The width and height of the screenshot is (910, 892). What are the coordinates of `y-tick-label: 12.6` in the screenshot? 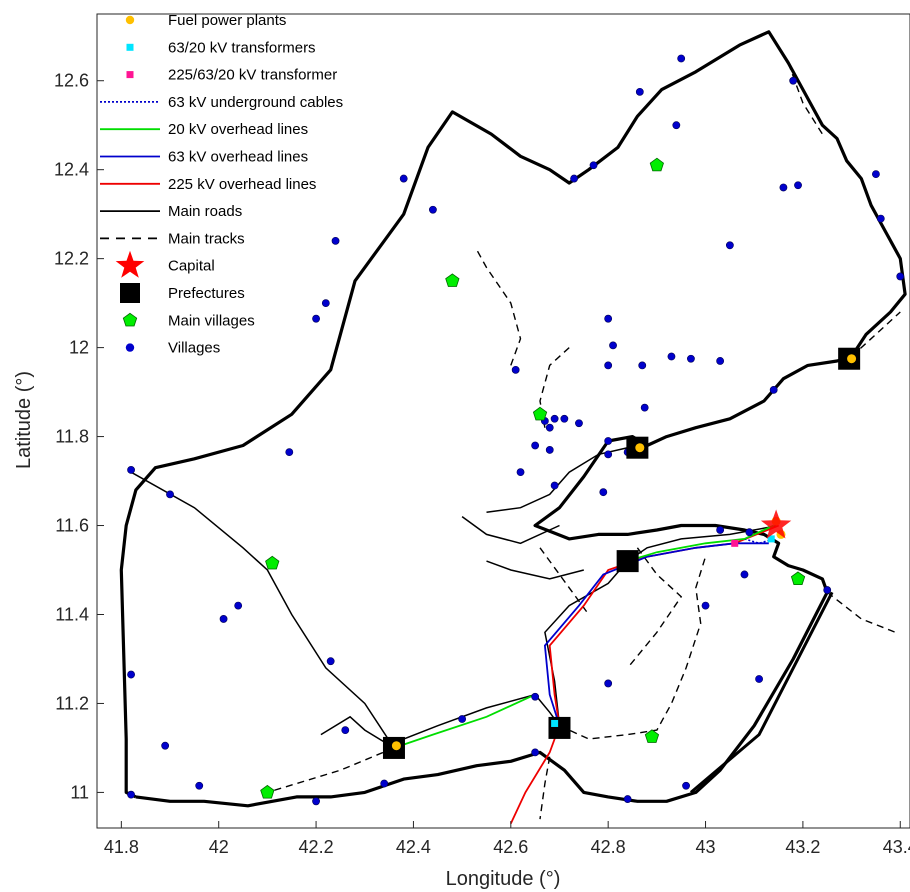 It's located at (71, 81).